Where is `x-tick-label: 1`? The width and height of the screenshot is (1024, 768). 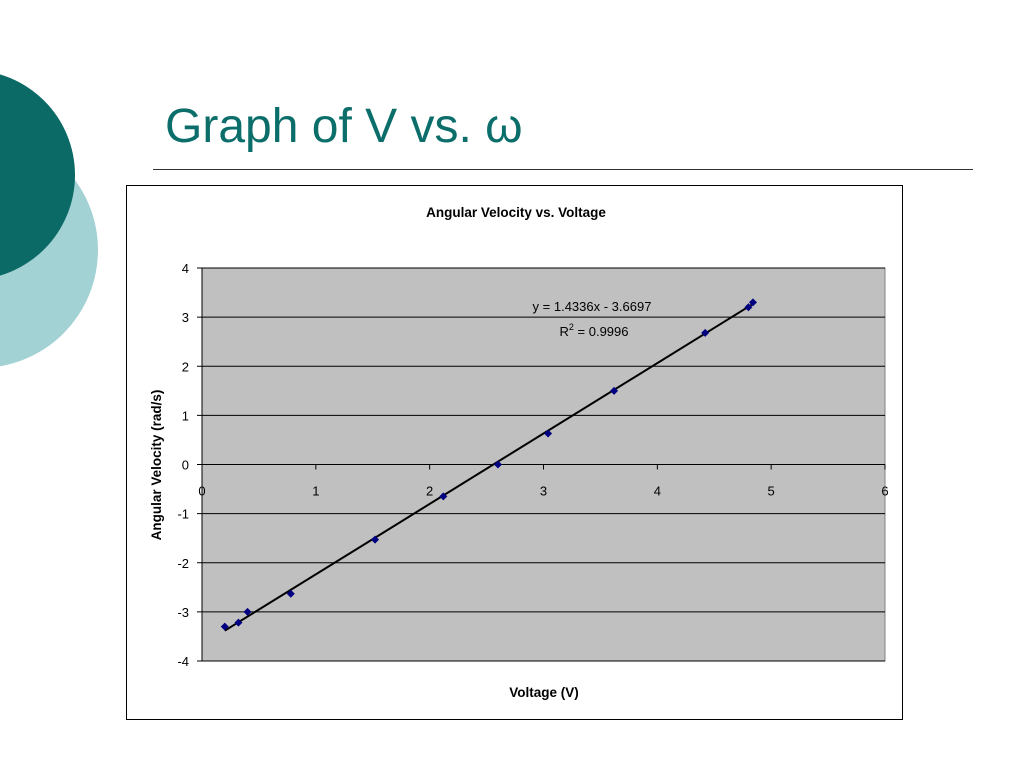 x-tick-label: 1 is located at coordinates (315, 491).